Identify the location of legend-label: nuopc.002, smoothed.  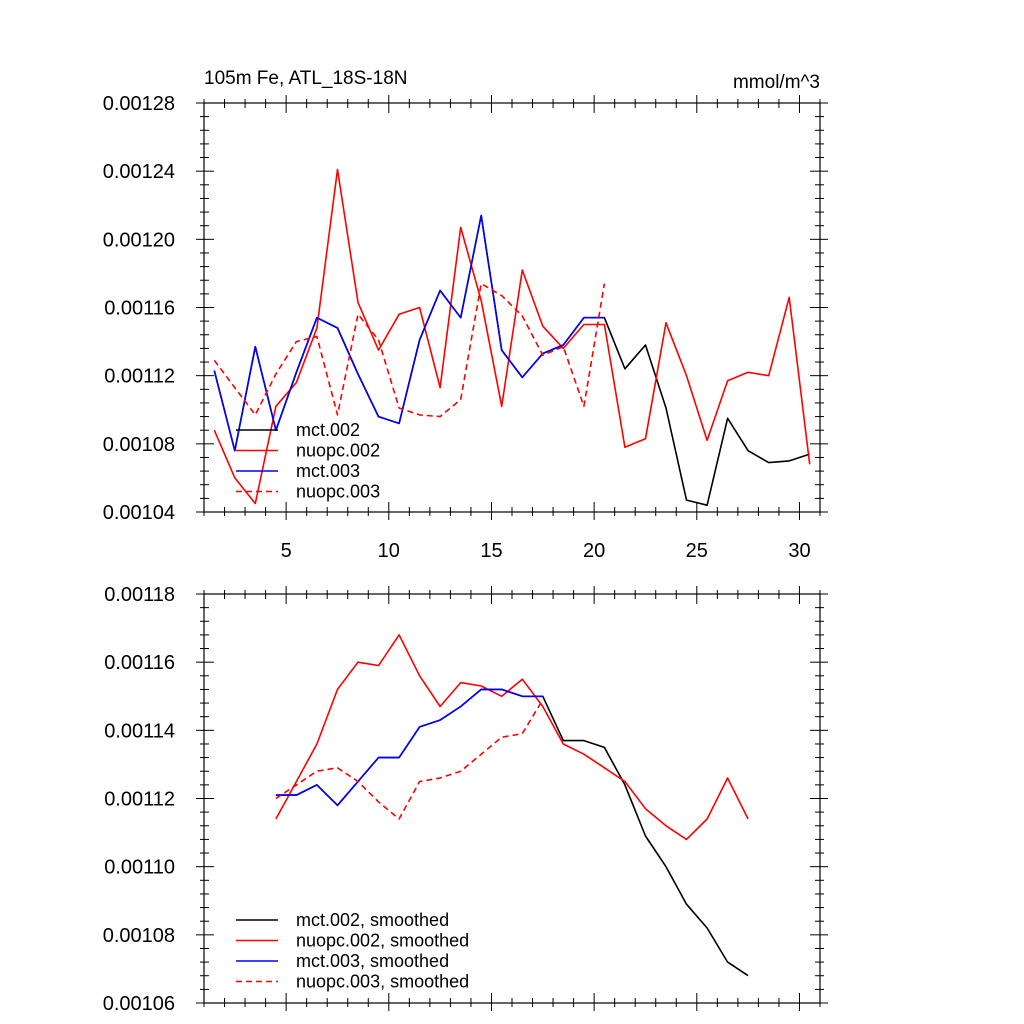
(382, 941).